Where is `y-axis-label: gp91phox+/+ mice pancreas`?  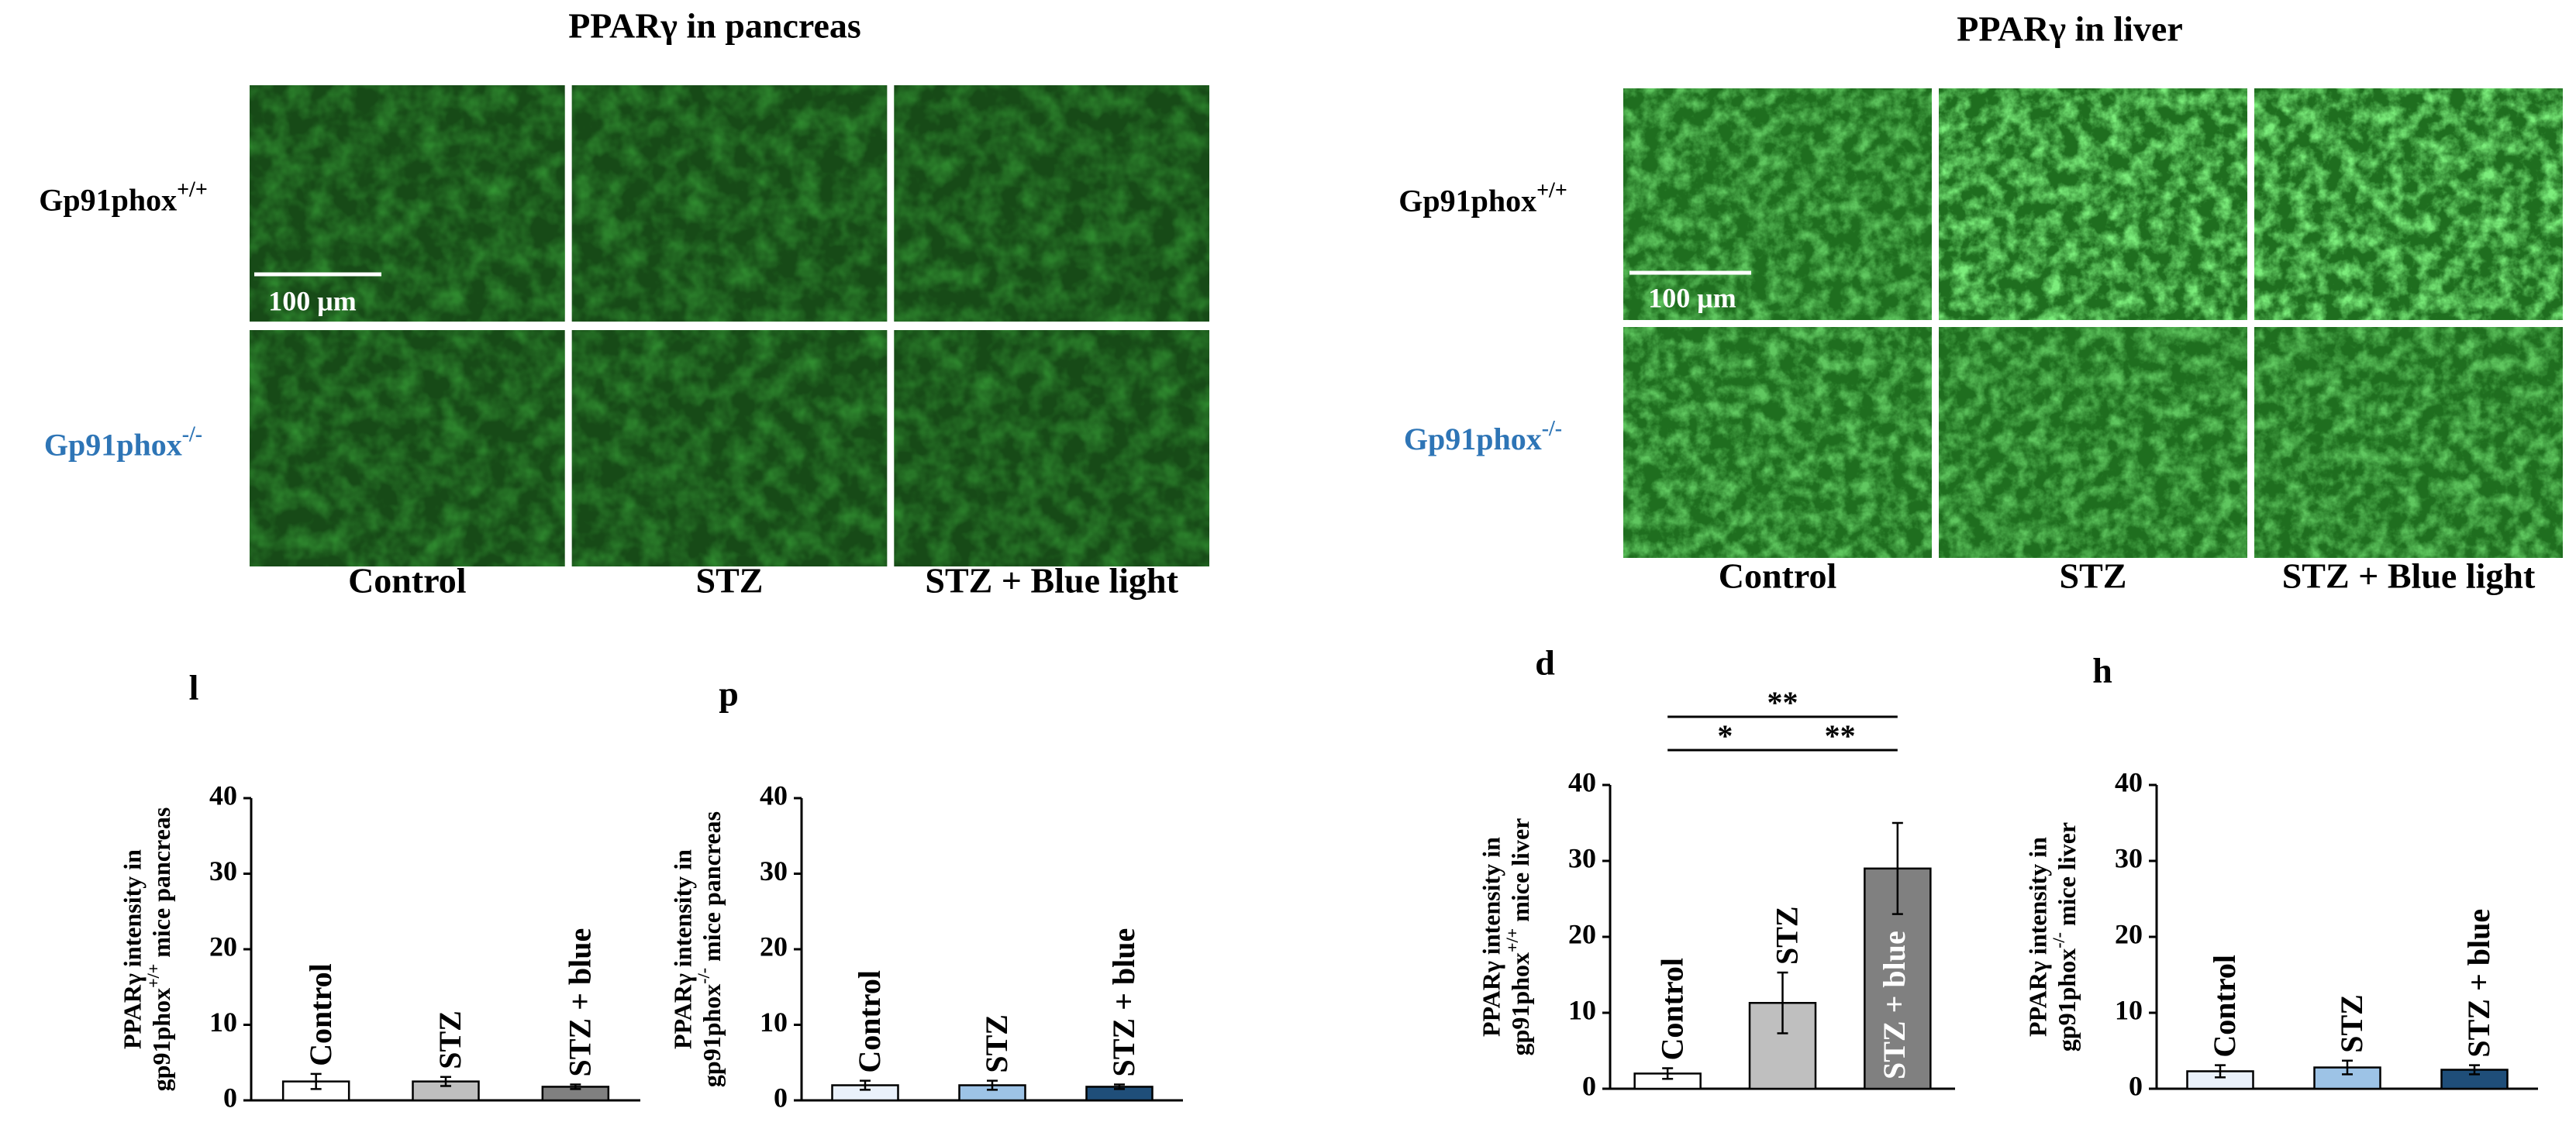 y-axis-label: gp91phox+/+ mice pancreas is located at coordinates (159, 949).